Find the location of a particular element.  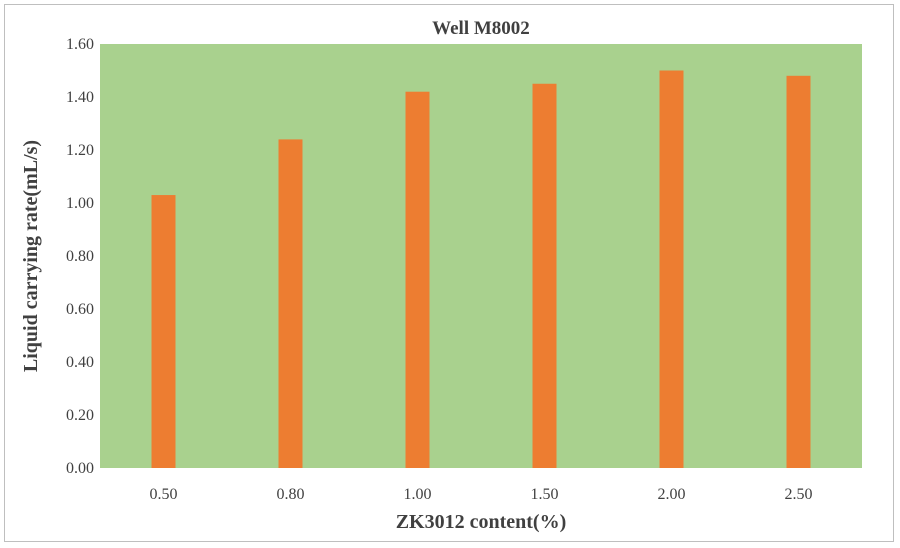

y-tick-label: 0.00 is located at coordinates (80, 468).